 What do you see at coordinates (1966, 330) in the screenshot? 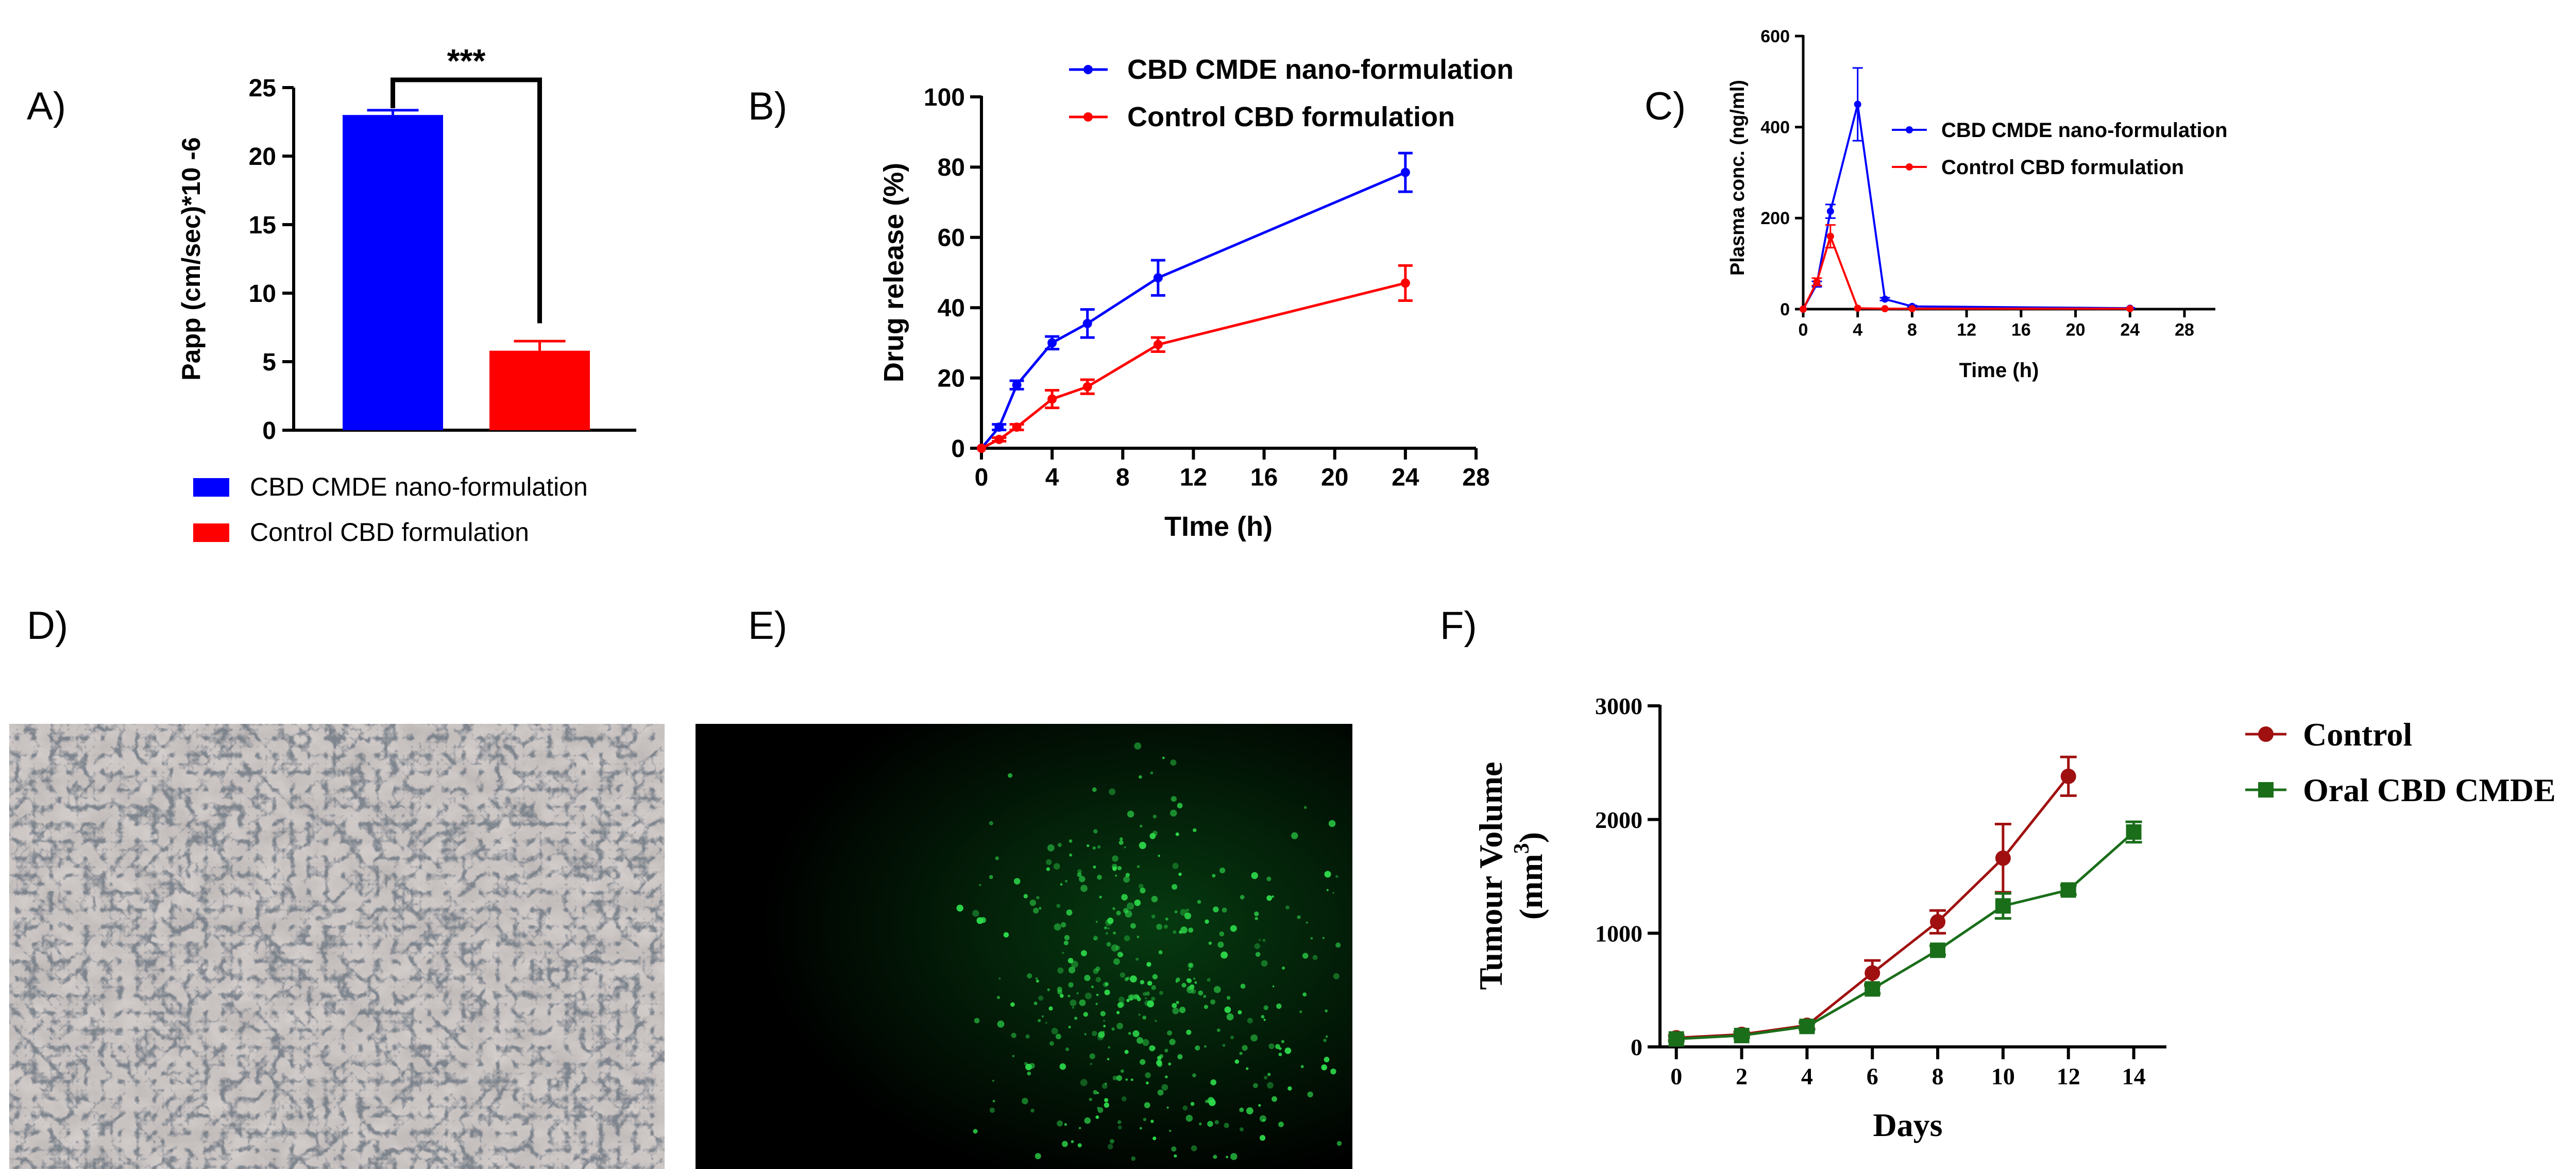
I see `x-tick-label: 12` at bounding box center [1966, 330].